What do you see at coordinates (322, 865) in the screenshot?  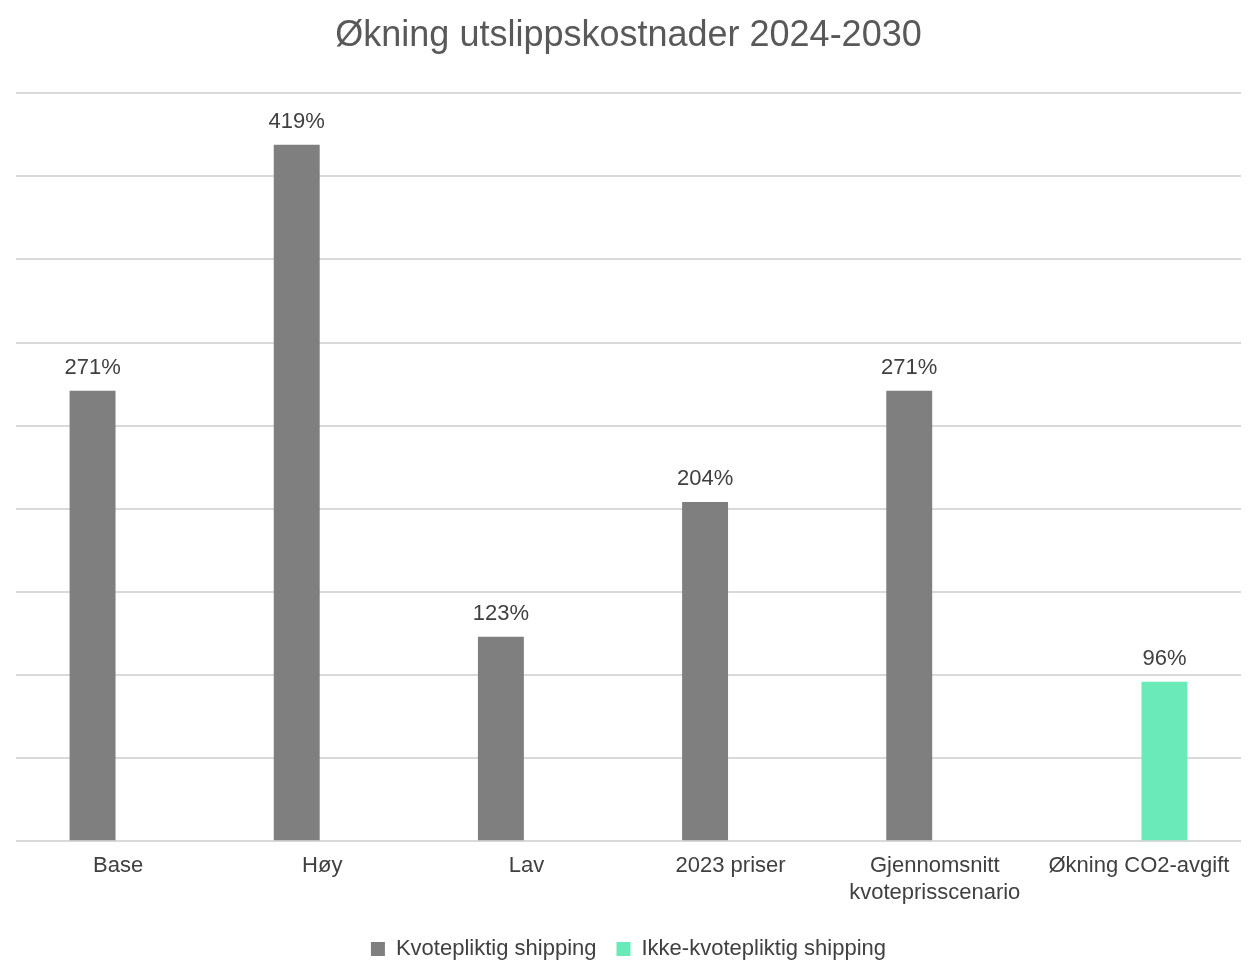 I see `x-tick-label: Høy` at bounding box center [322, 865].